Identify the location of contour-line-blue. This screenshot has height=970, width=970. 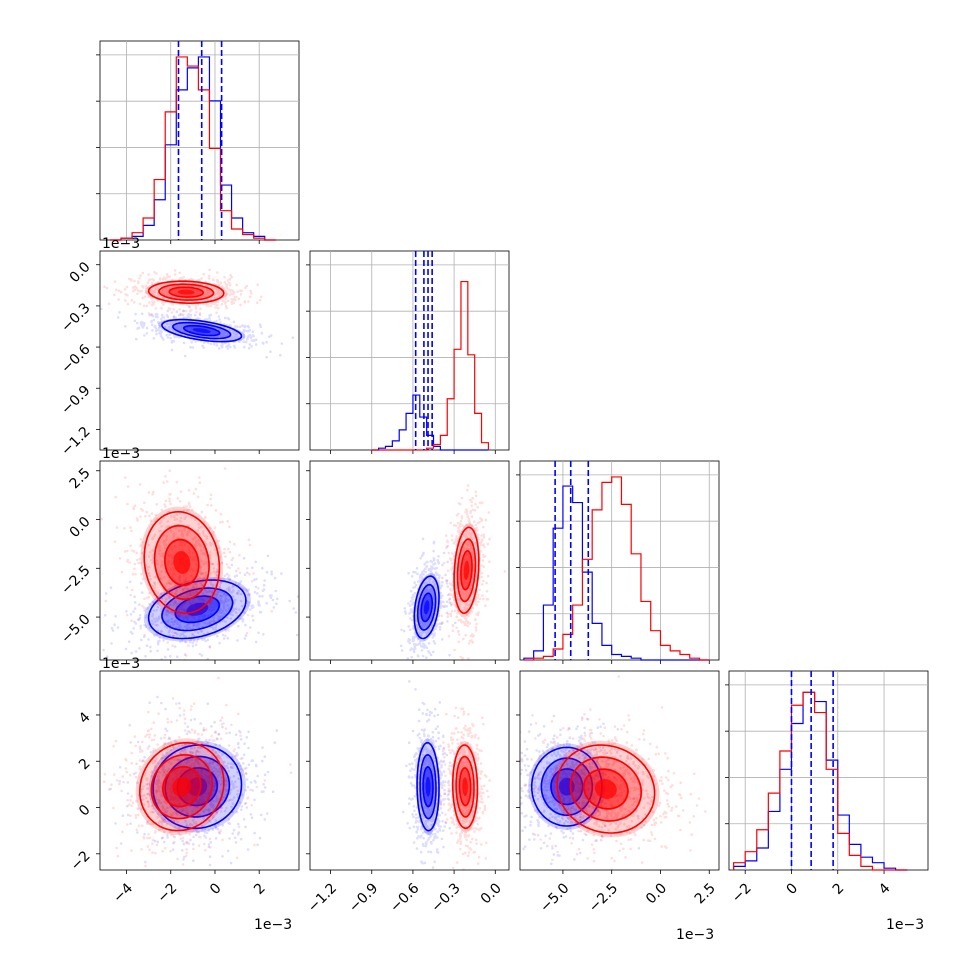
(201, 330).